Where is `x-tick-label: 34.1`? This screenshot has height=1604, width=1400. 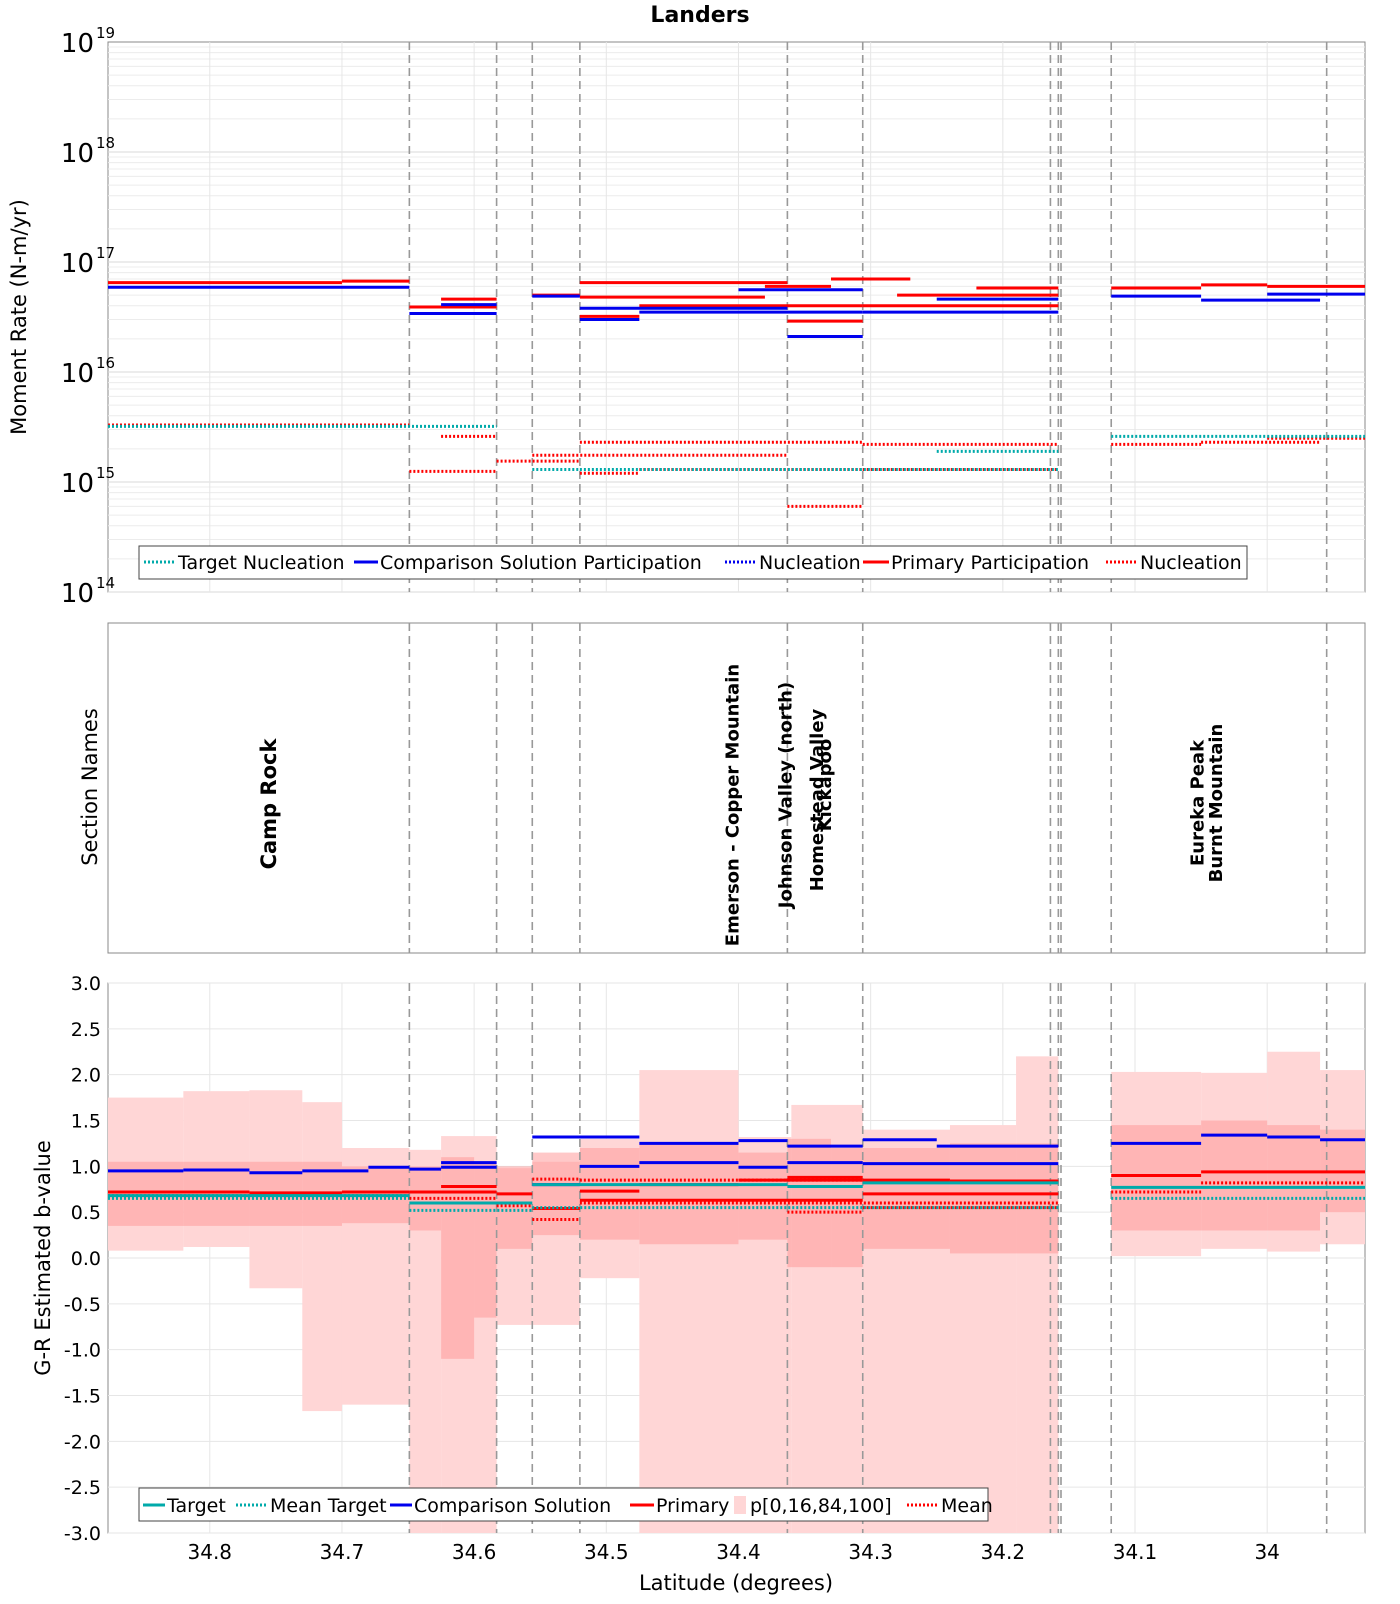 x-tick-label: 34.1 is located at coordinates (1135, 1552).